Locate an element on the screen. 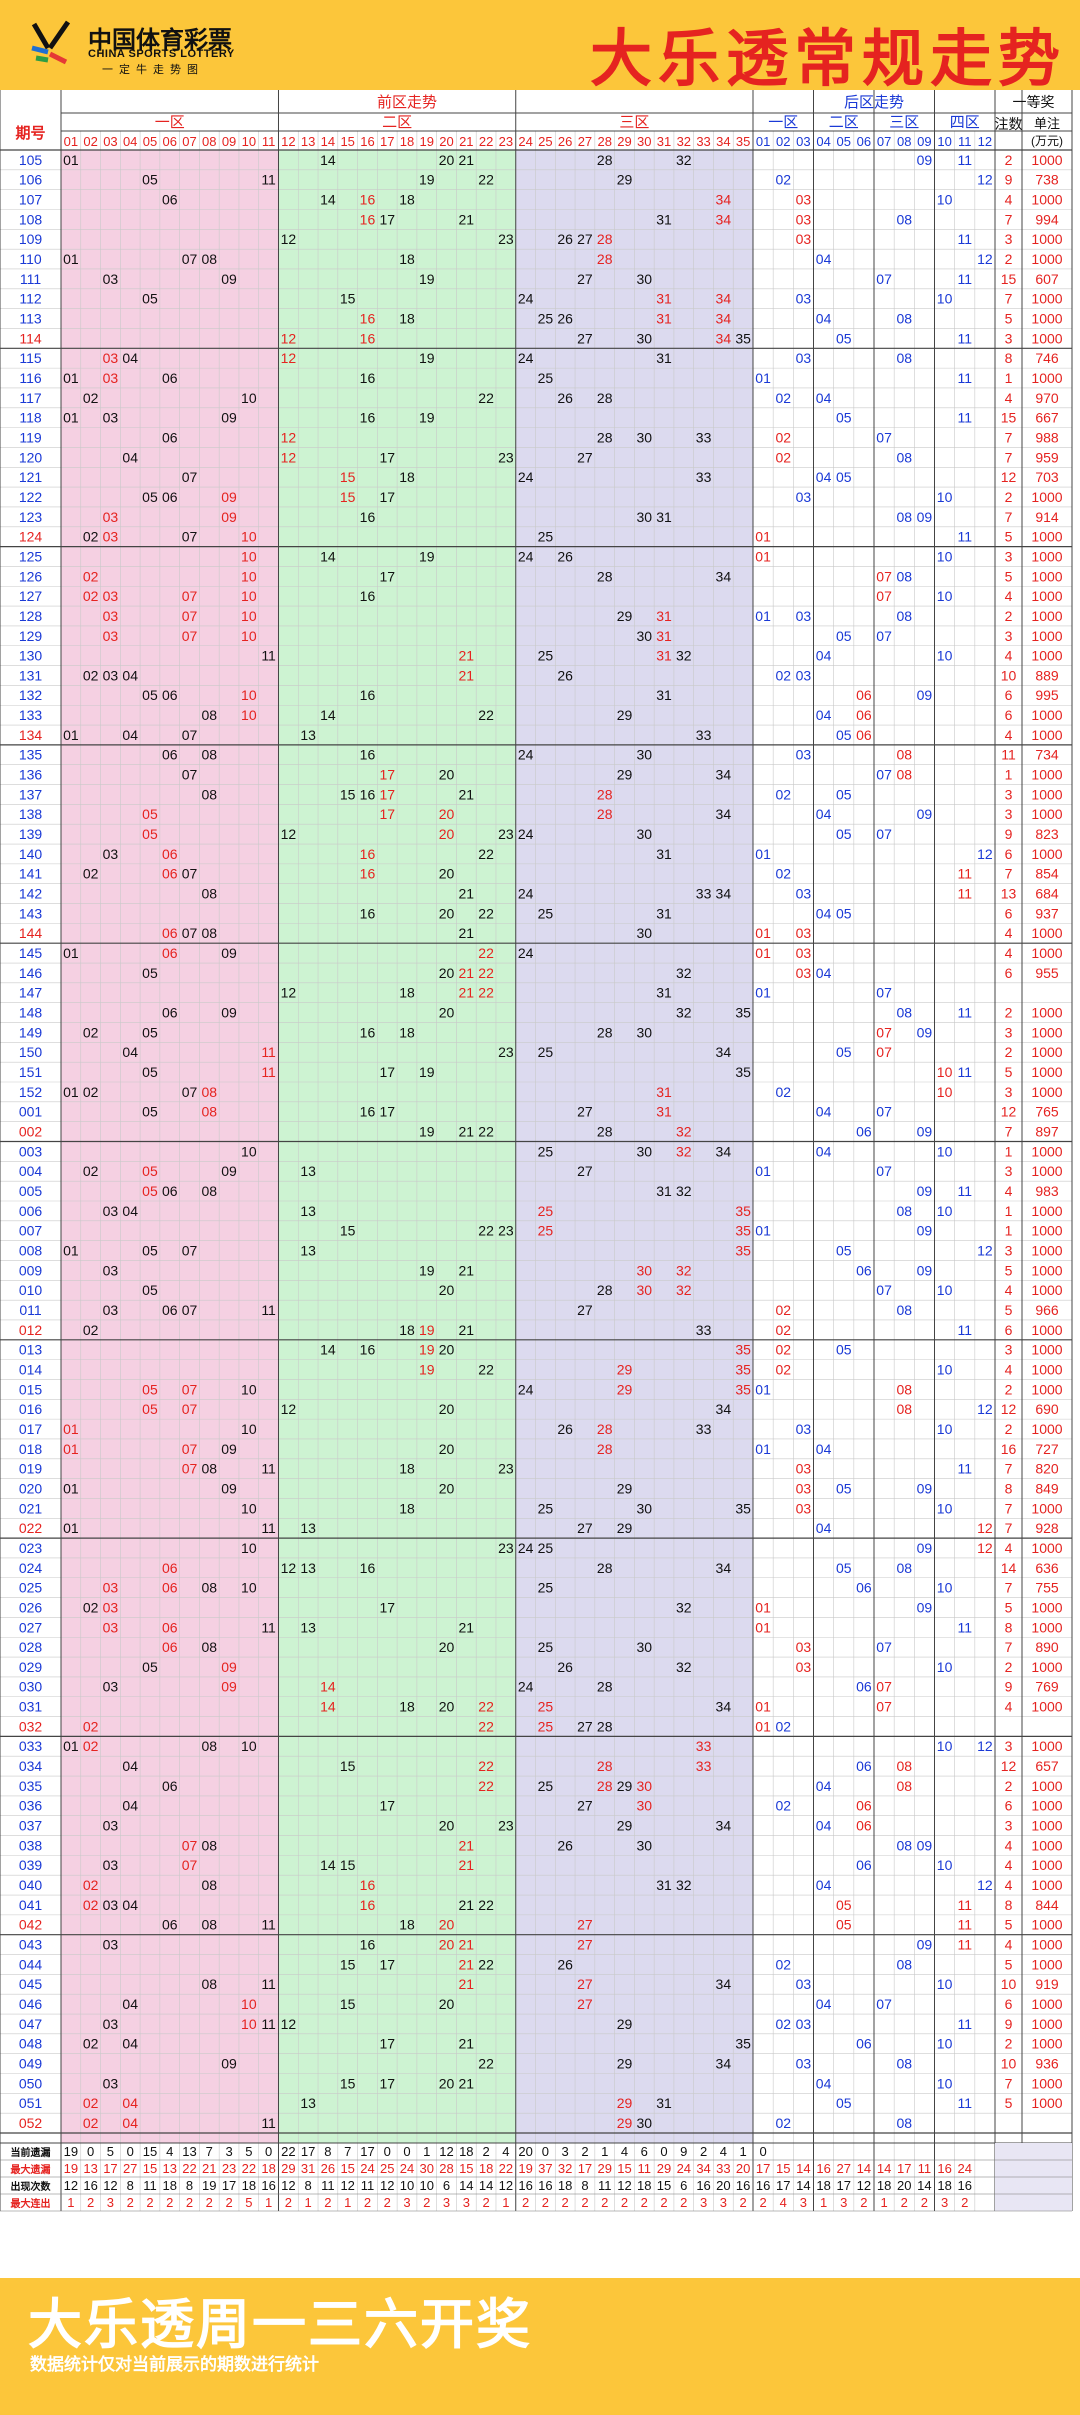 This screenshot has width=1080, height=2415. prize-amount: 738 is located at coordinates (1047, 180).